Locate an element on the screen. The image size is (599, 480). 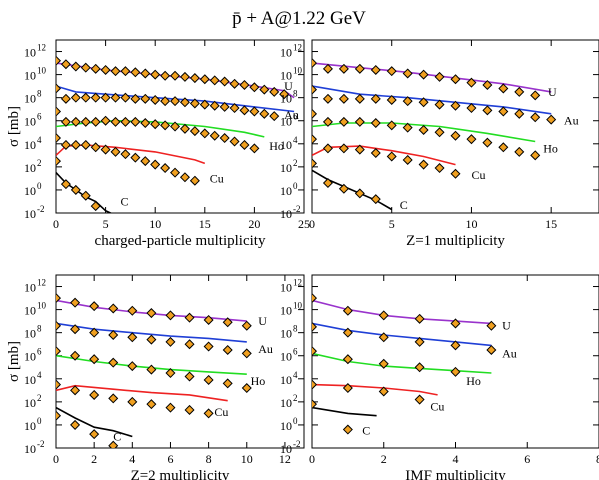
x-tick-label: 10 is located at coordinates (247, 459).